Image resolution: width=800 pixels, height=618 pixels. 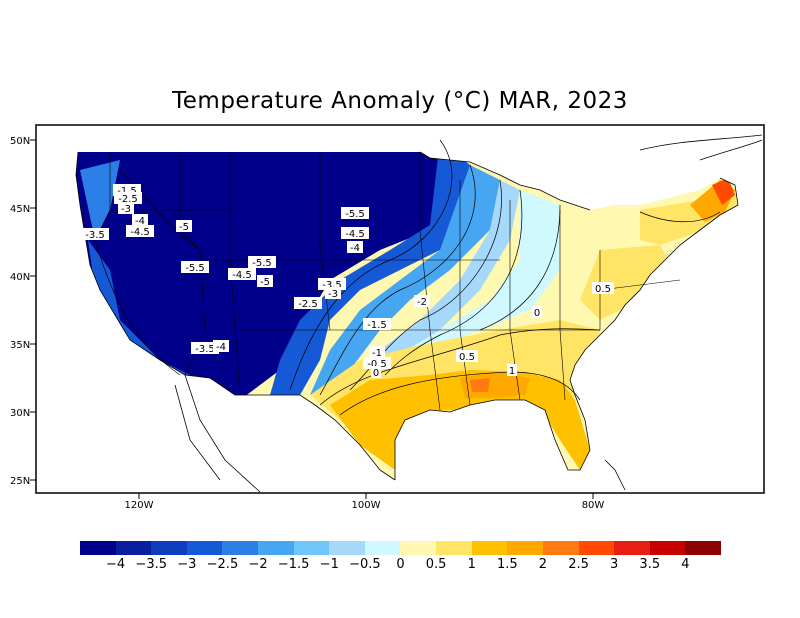 What do you see at coordinates (365, 564) in the screenshot?
I see `colorbar-tick-label: −0.5` at bounding box center [365, 564].